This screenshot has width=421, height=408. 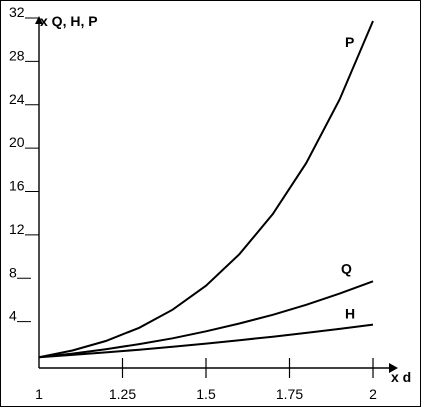 I want to click on y-tick-label: 24, so click(x=17, y=99).